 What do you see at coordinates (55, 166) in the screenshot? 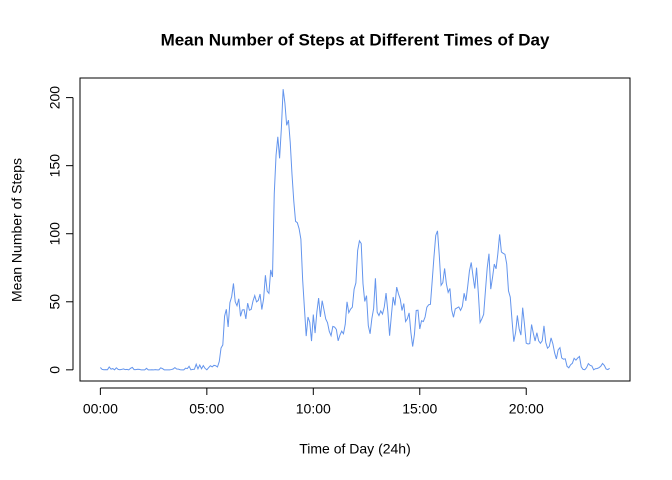
I see `y-tick-label: 150` at bounding box center [55, 166].